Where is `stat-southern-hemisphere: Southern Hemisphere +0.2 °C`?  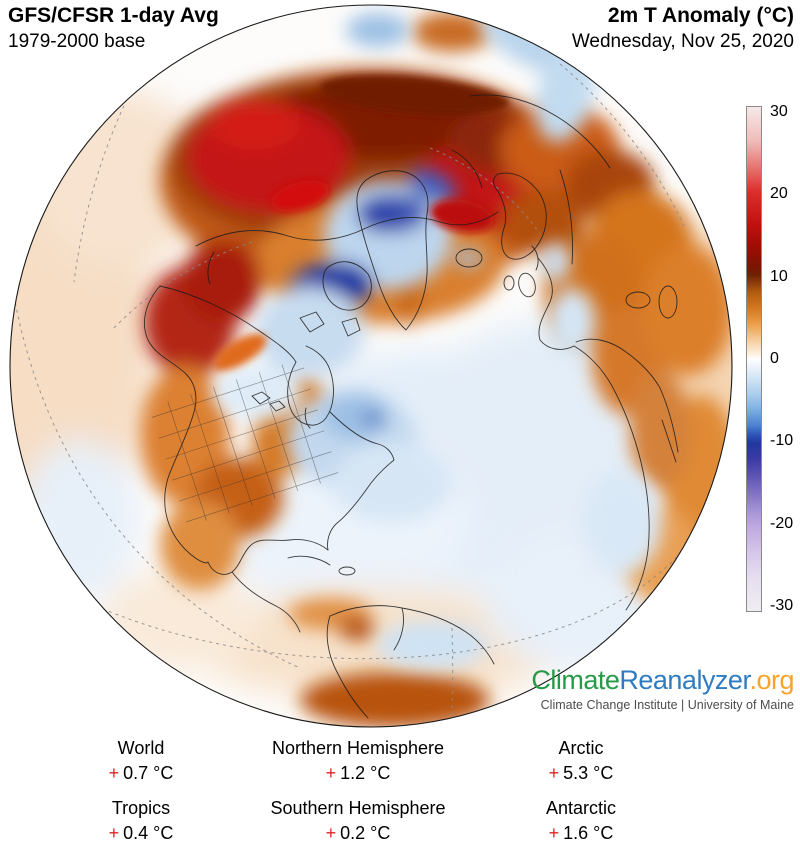
stat-southern-hemisphere: Southern Hemisphere +0.2 °C is located at coordinates (358, 821).